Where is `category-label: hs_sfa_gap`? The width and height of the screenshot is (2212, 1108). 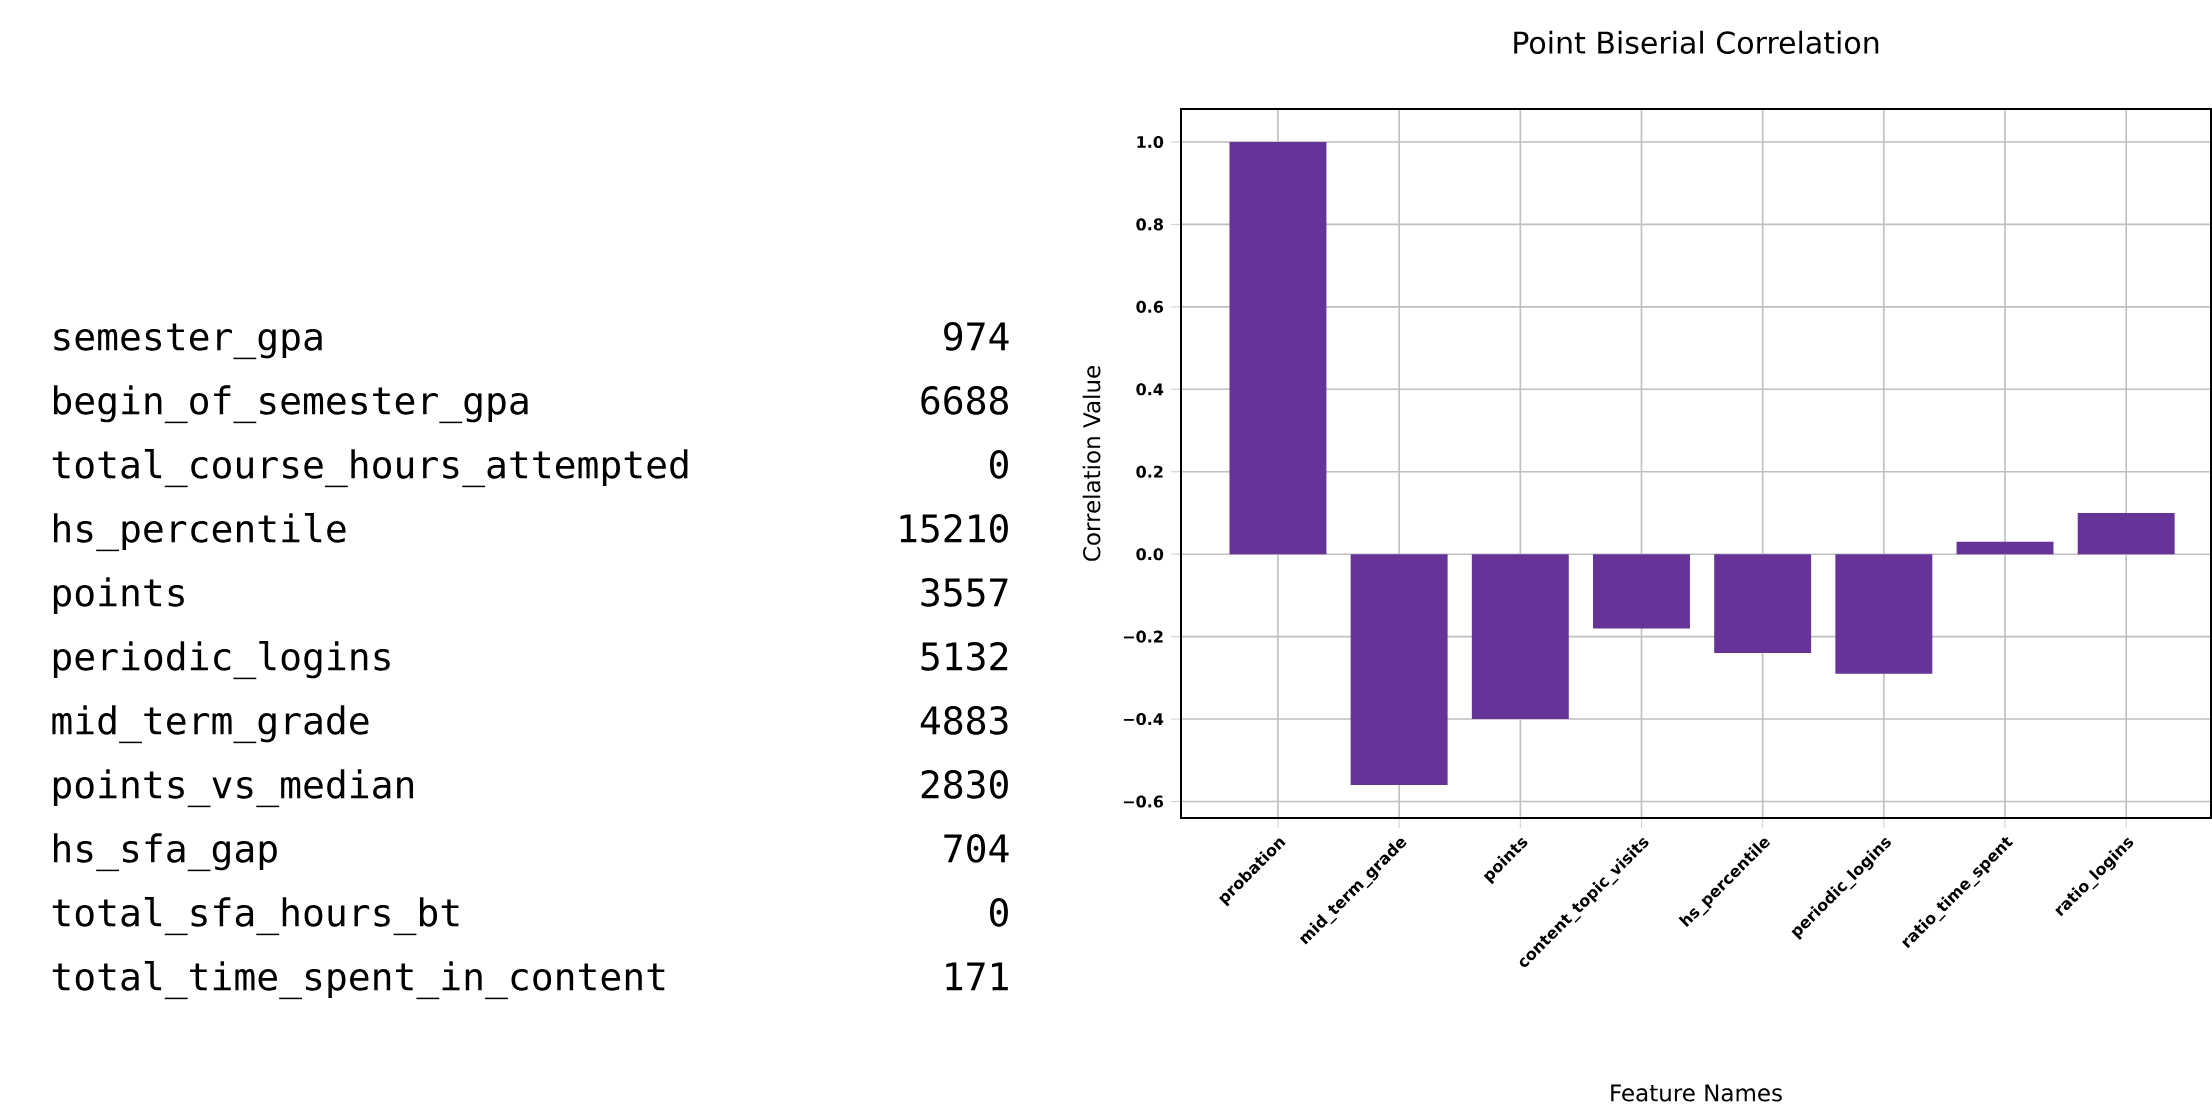
category-label: hs_sfa_gap is located at coordinates (165, 852).